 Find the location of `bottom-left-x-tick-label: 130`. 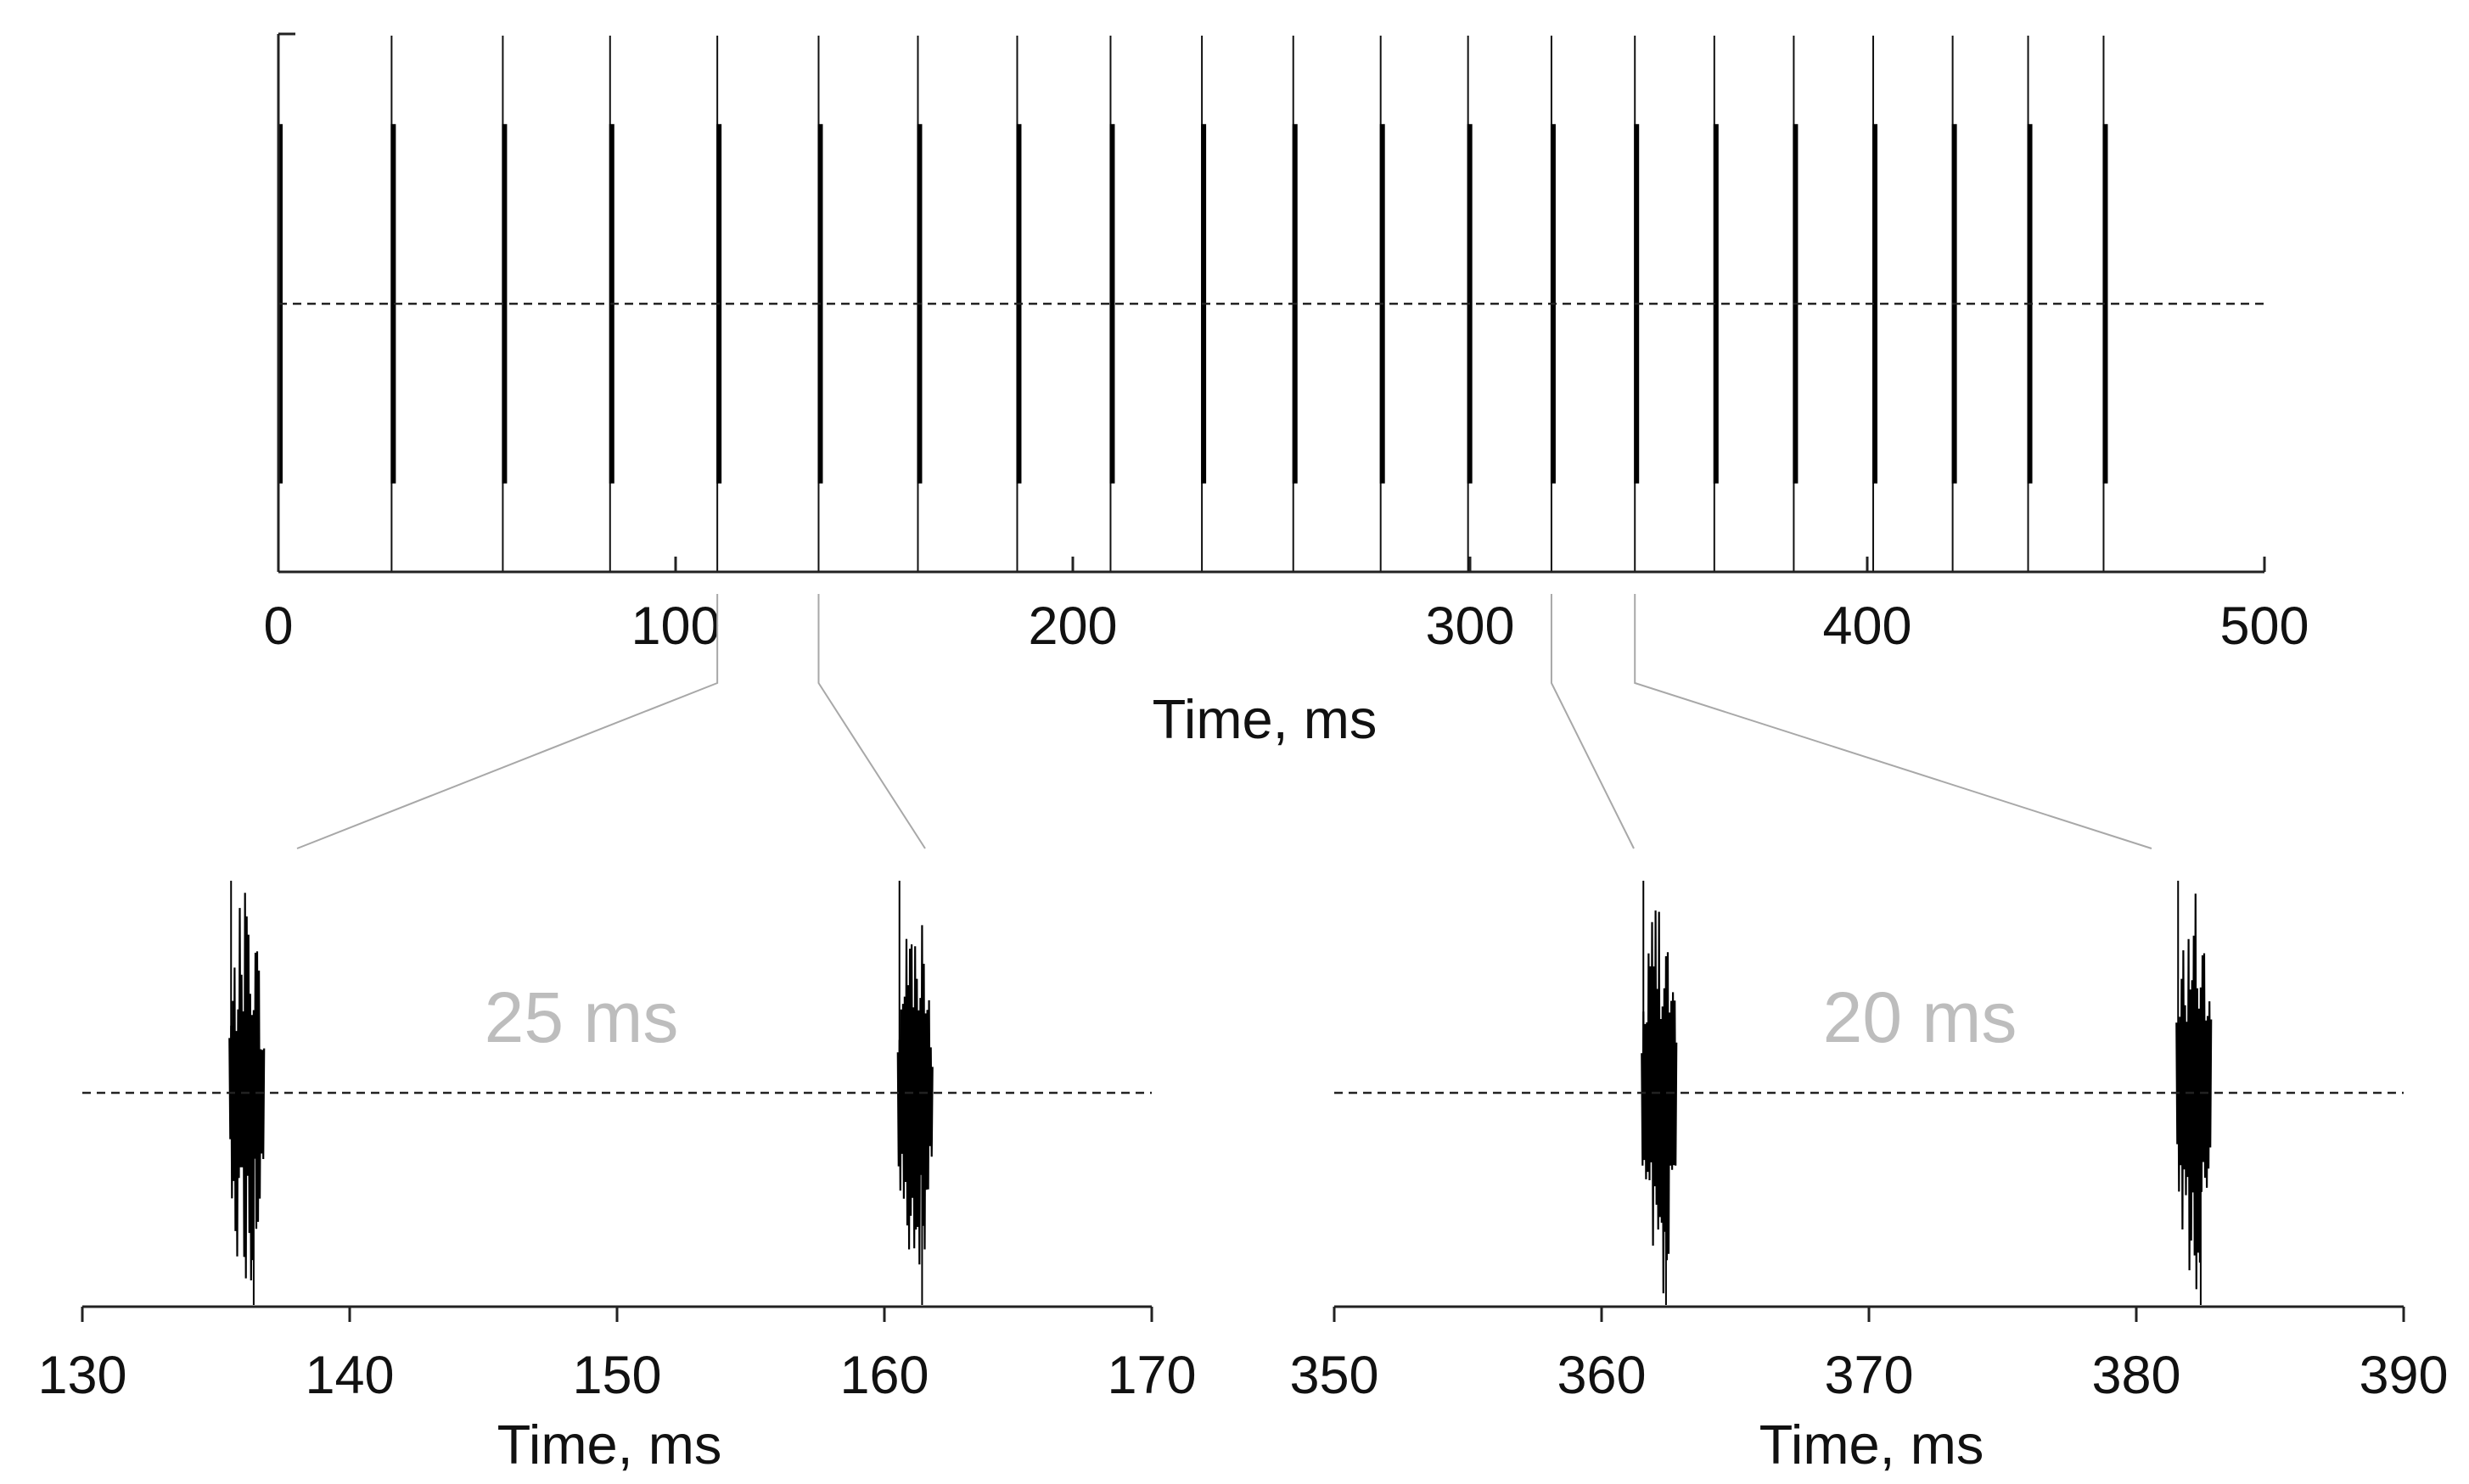

bottom-left-x-tick-label: 130 is located at coordinates (81, 1375).